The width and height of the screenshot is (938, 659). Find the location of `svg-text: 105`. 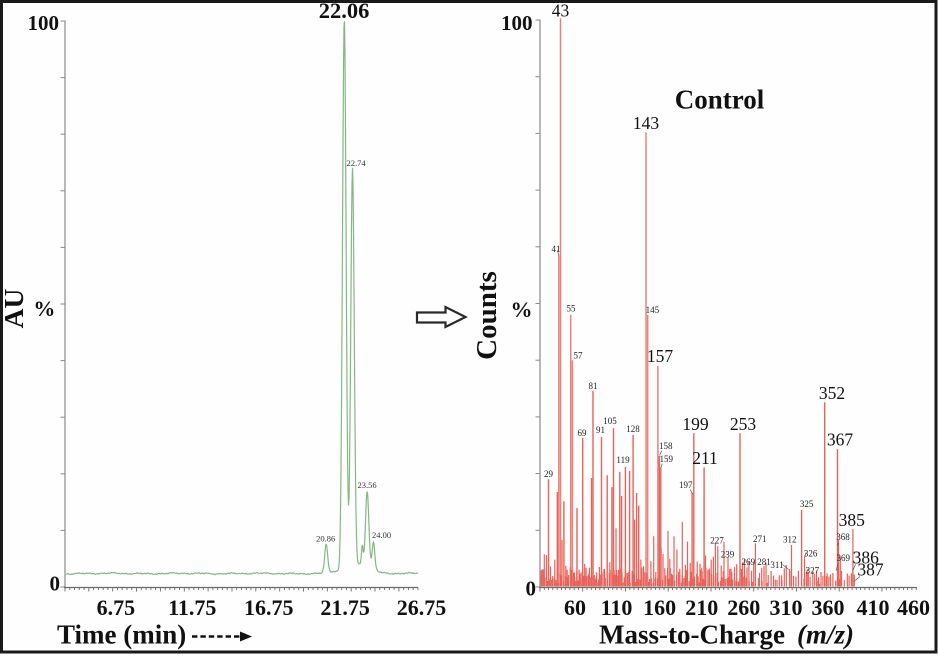

svg-text: 105 is located at coordinates (610, 421).